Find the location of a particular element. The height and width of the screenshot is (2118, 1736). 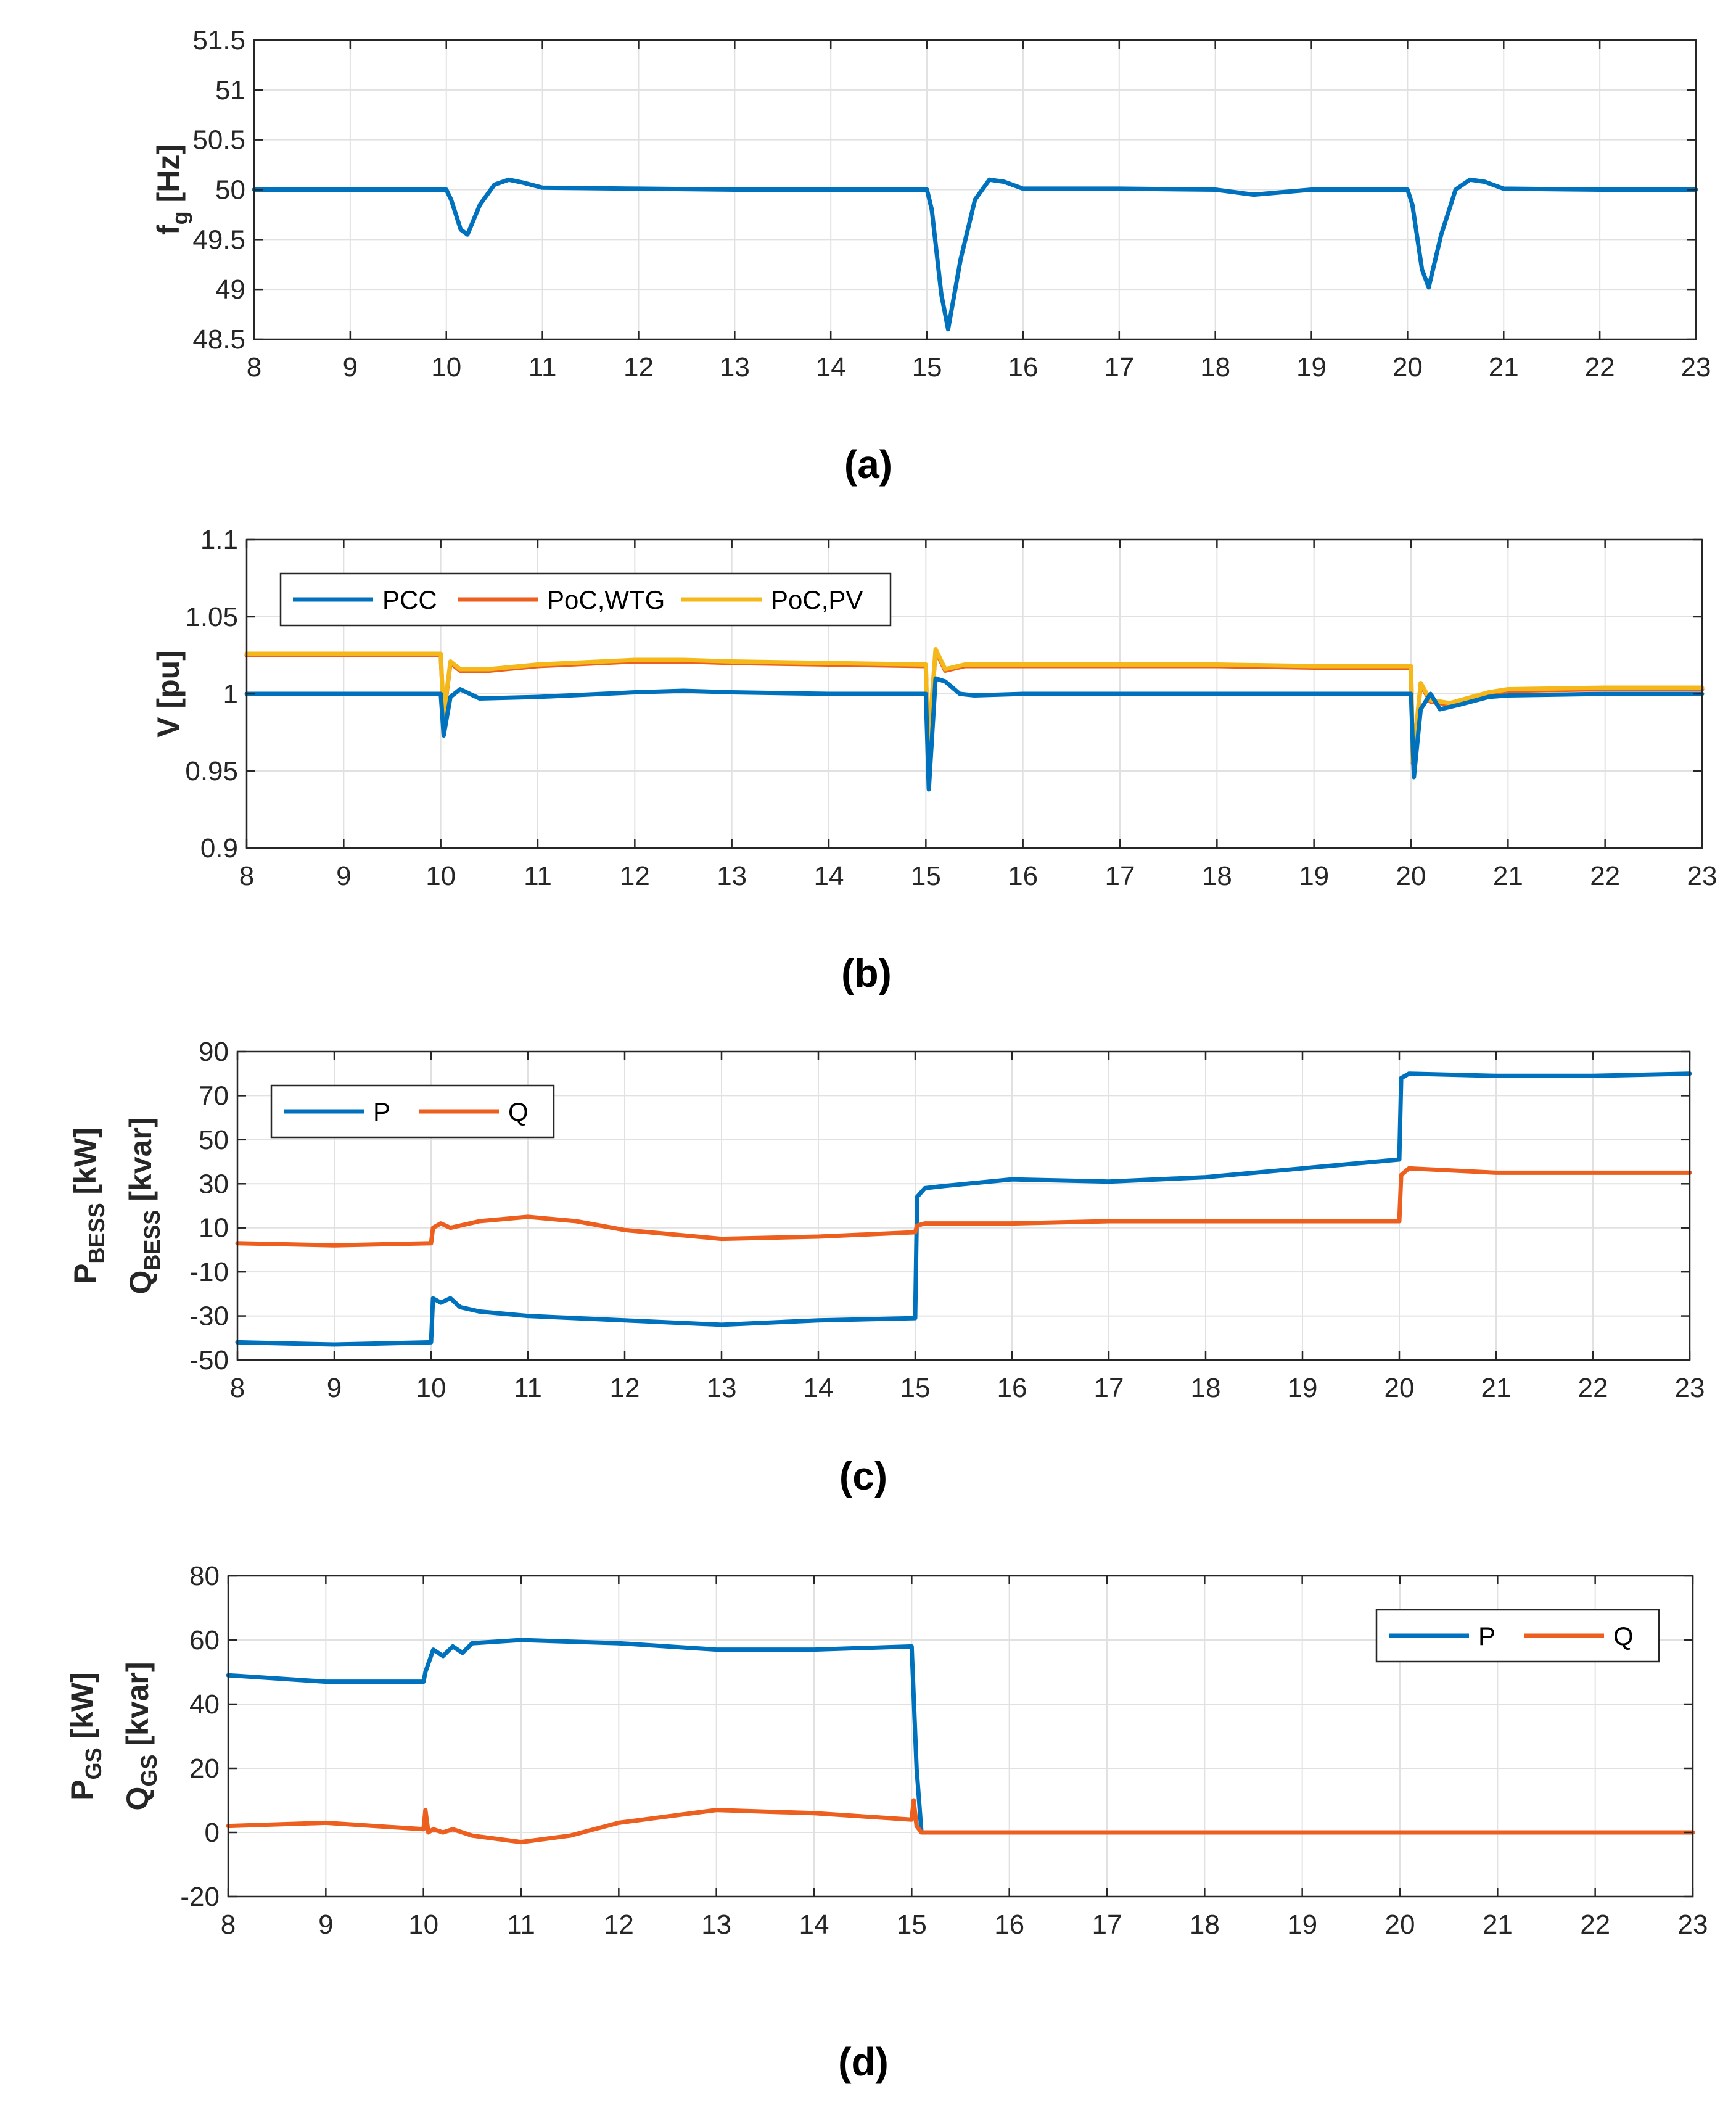

y-tick-label: 40 is located at coordinates (204, 1704).